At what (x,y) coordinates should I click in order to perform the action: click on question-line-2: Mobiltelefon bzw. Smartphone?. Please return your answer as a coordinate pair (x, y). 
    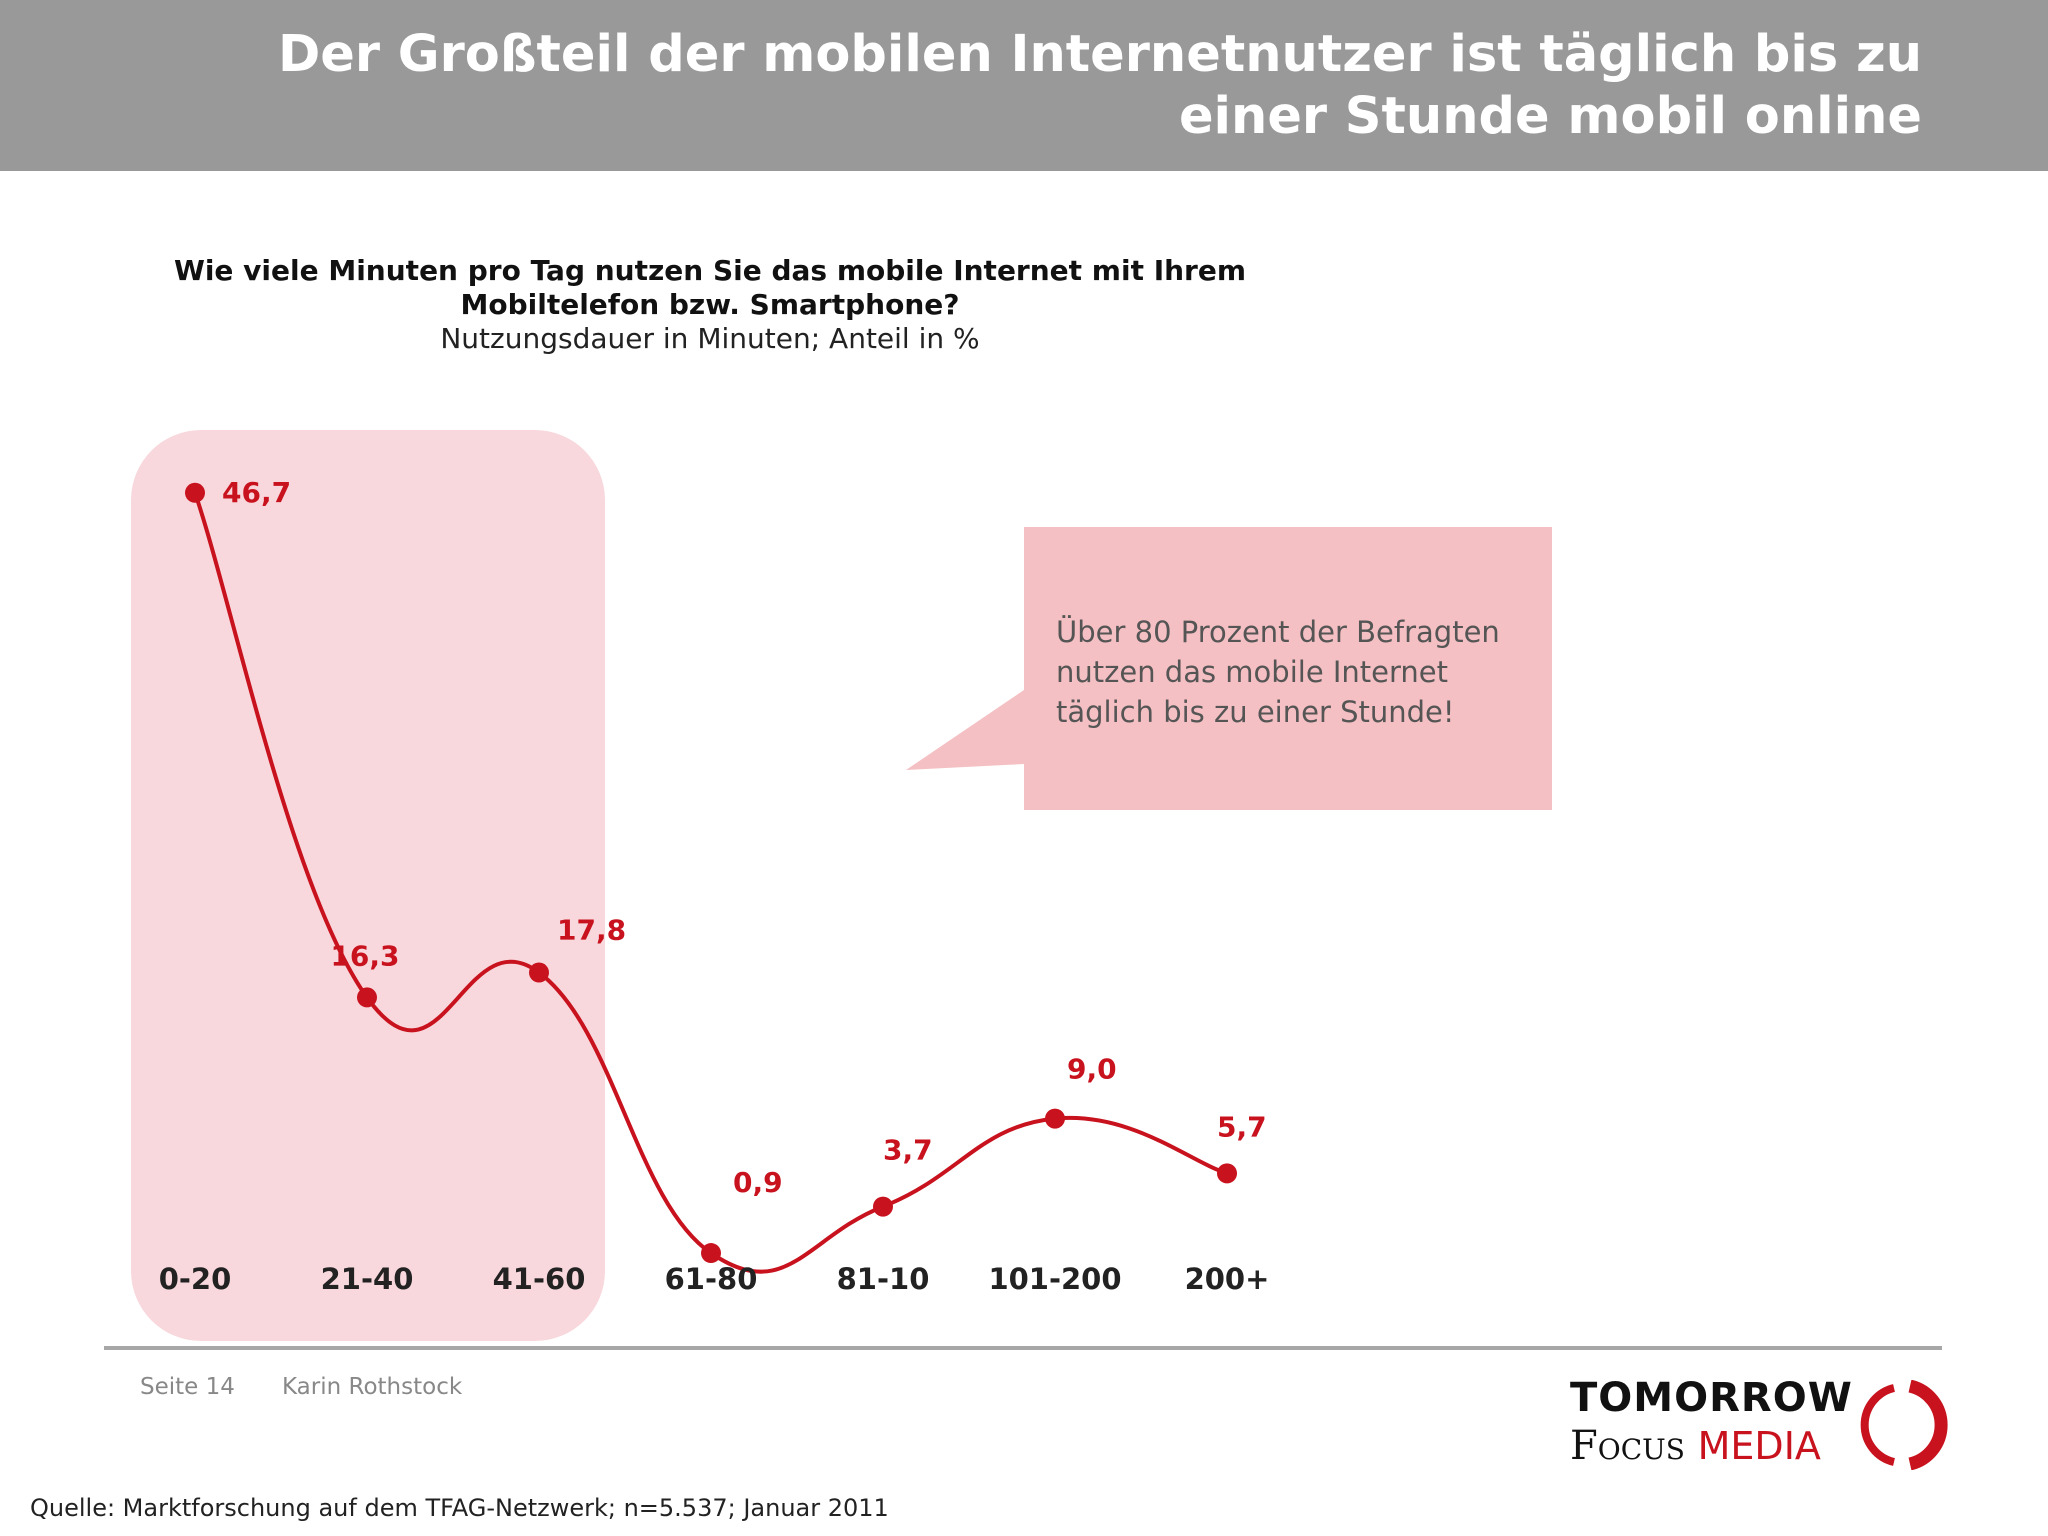
    Looking at the image, I should click on (710, 304).